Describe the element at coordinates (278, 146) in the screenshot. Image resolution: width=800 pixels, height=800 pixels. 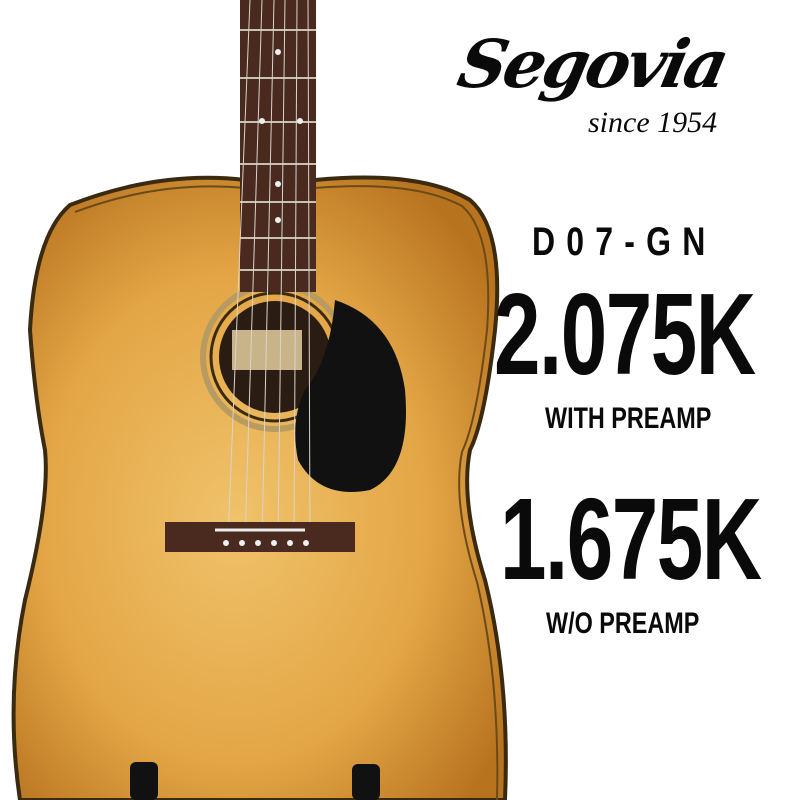
I see `neck` at that location.